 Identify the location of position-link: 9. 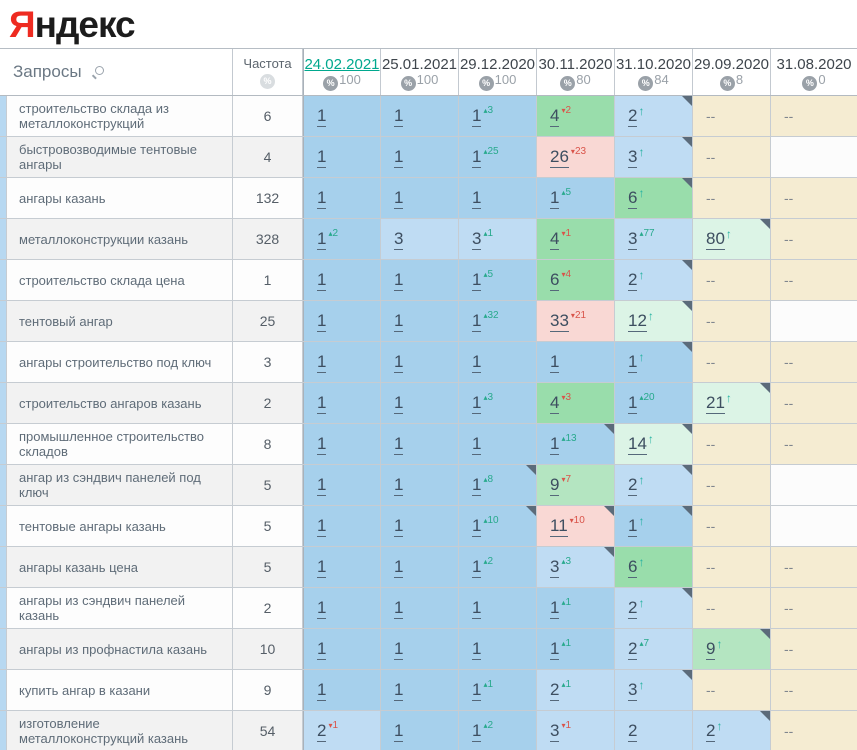
(711, 649).